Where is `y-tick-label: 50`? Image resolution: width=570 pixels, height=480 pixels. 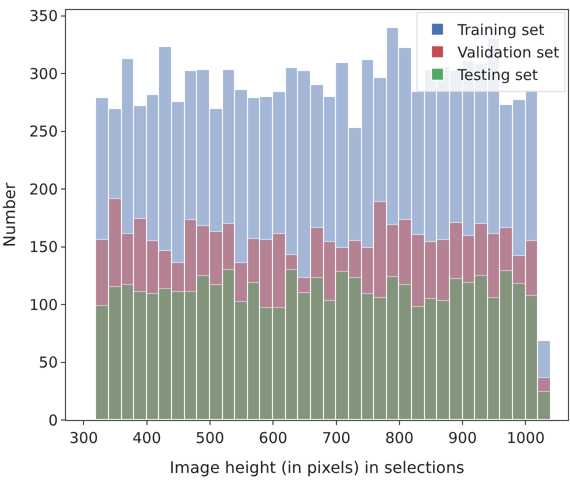 y-tick-label: 50 is located at coordinates (48, 363).